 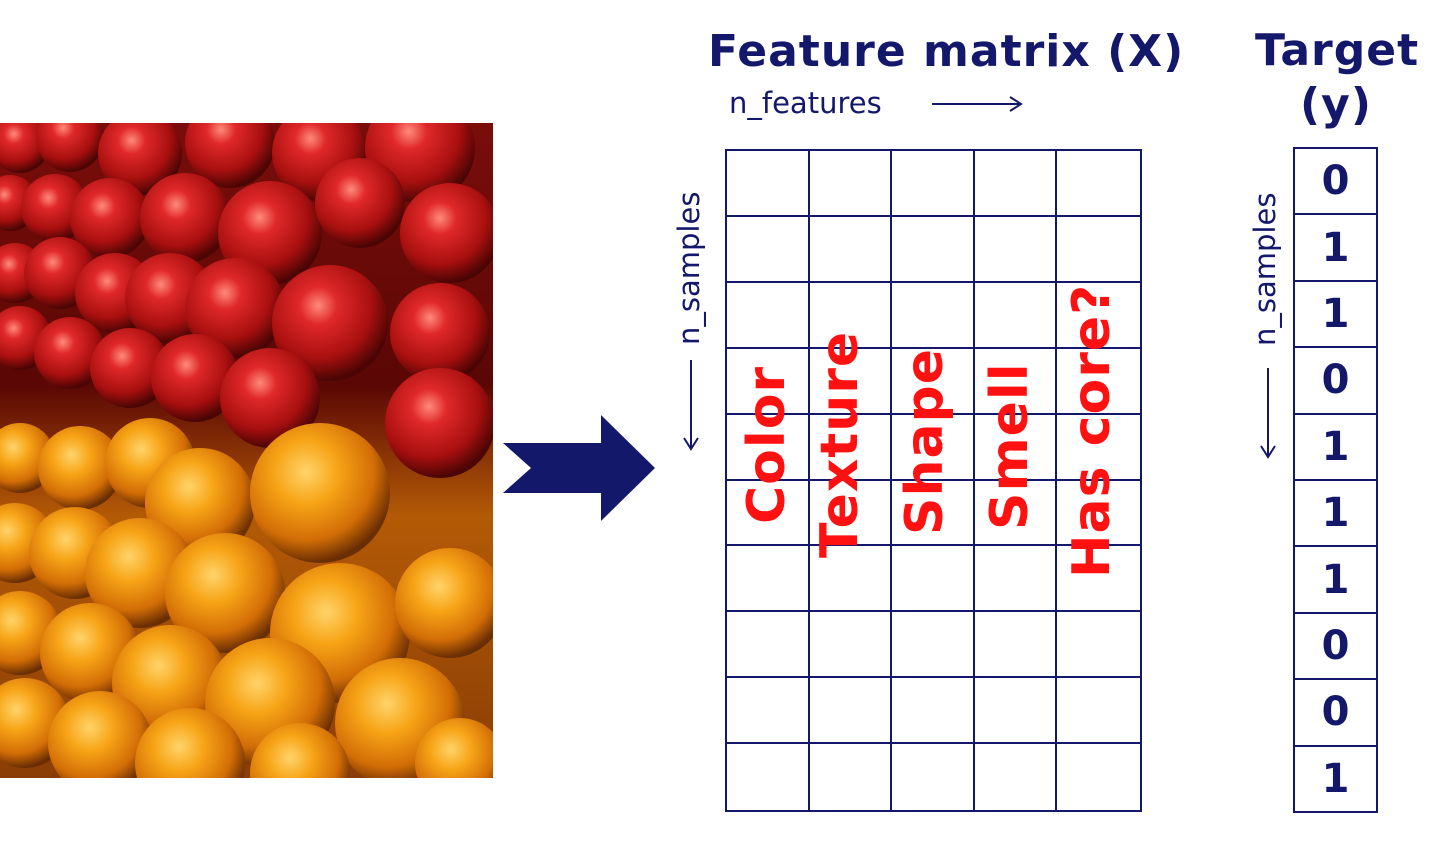 I want to click on n-samples-left-label: n_samples, so click(x=689, y=268).